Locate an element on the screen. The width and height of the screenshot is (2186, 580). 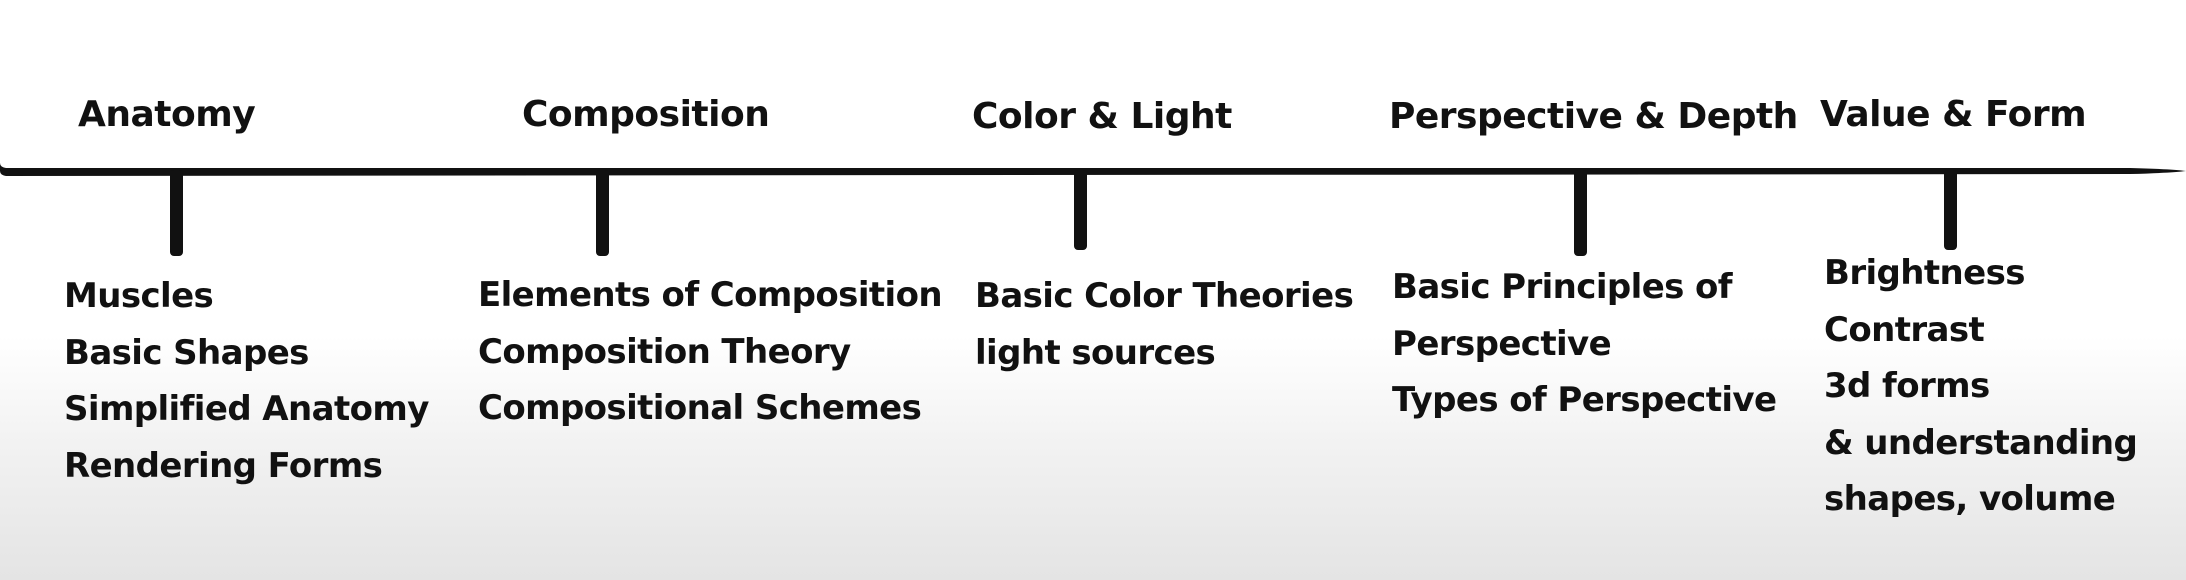
section-title: Composition is located at coordinates (646, 114).